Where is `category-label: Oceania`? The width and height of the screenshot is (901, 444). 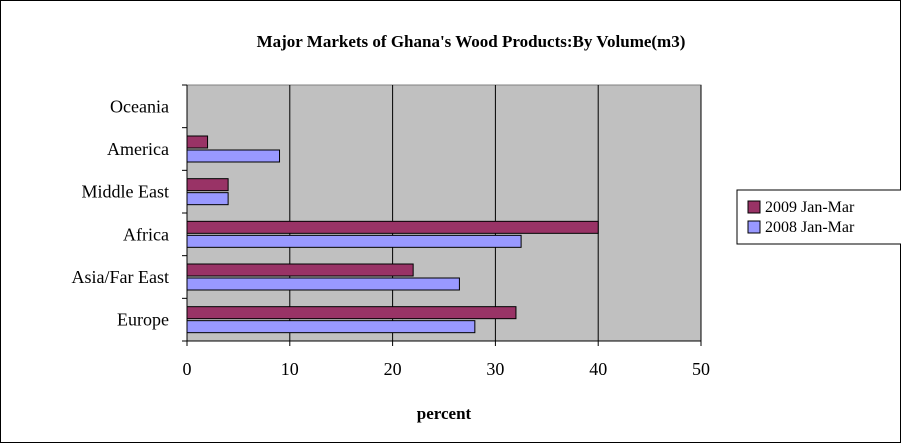 category-label: Oceania is located at coordinates (139, 106).